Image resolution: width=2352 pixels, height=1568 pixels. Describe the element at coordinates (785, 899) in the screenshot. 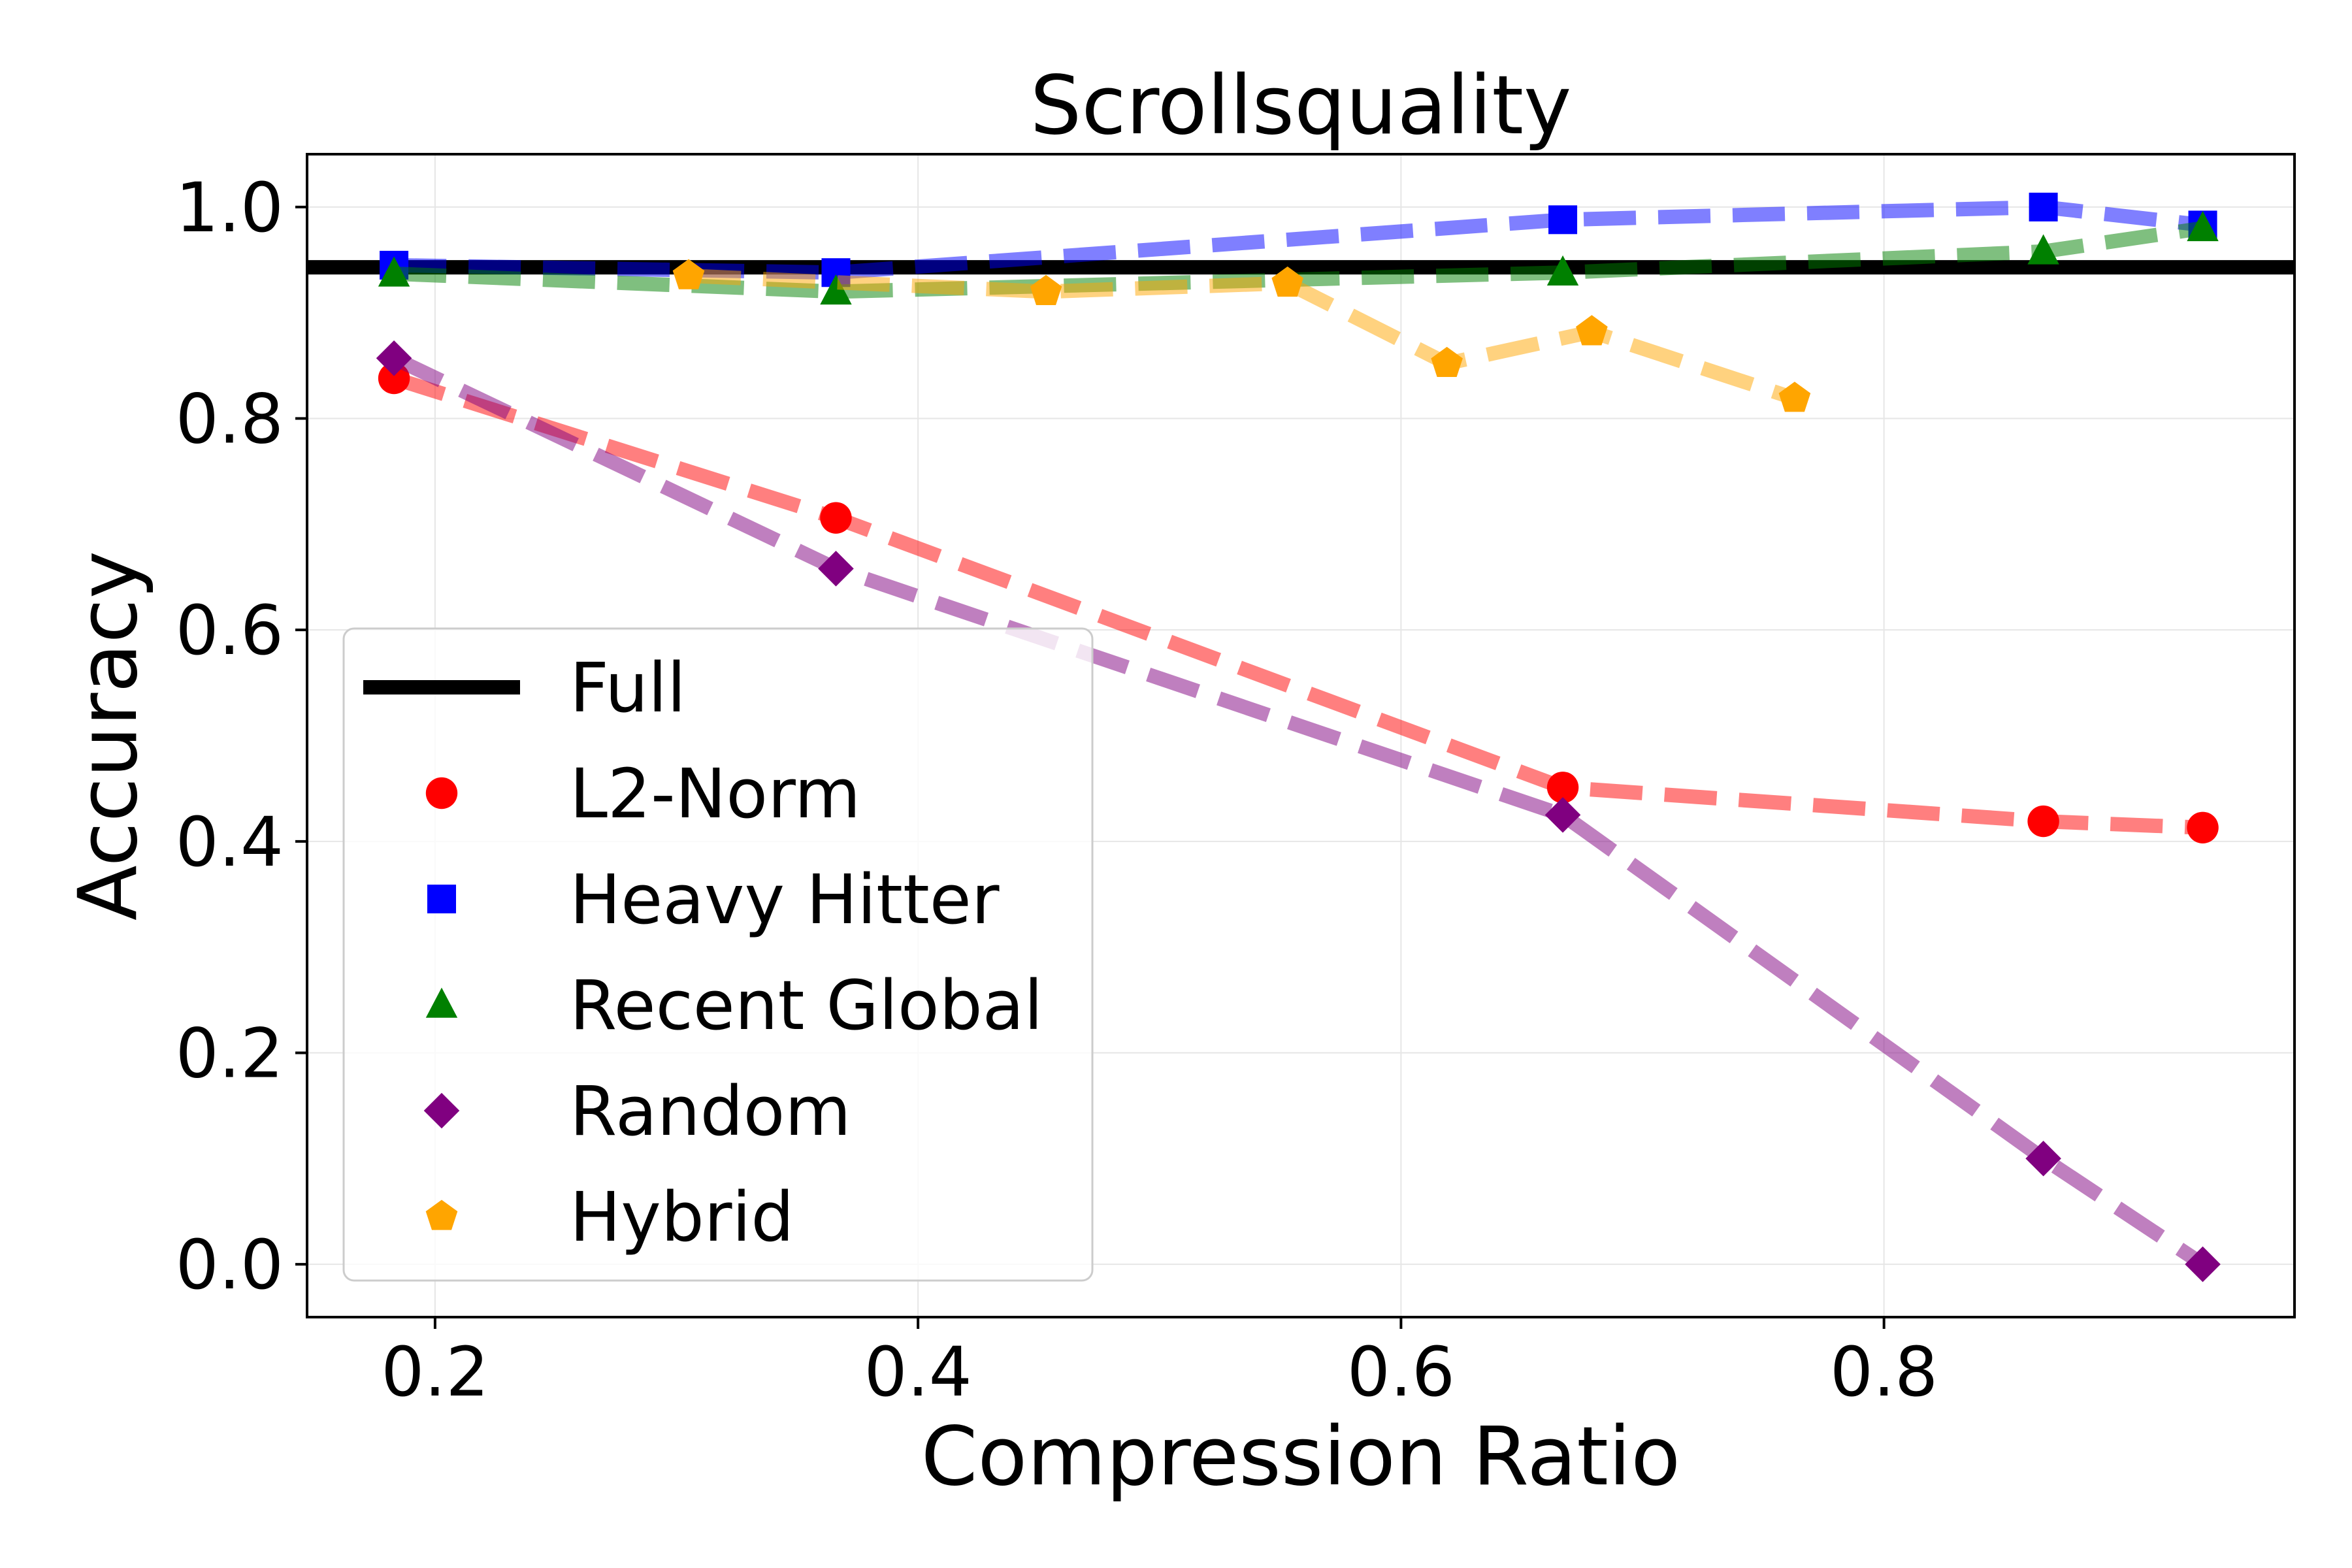

I see `legend-label-heavy-hitter: Heavy Hitter` at that location.